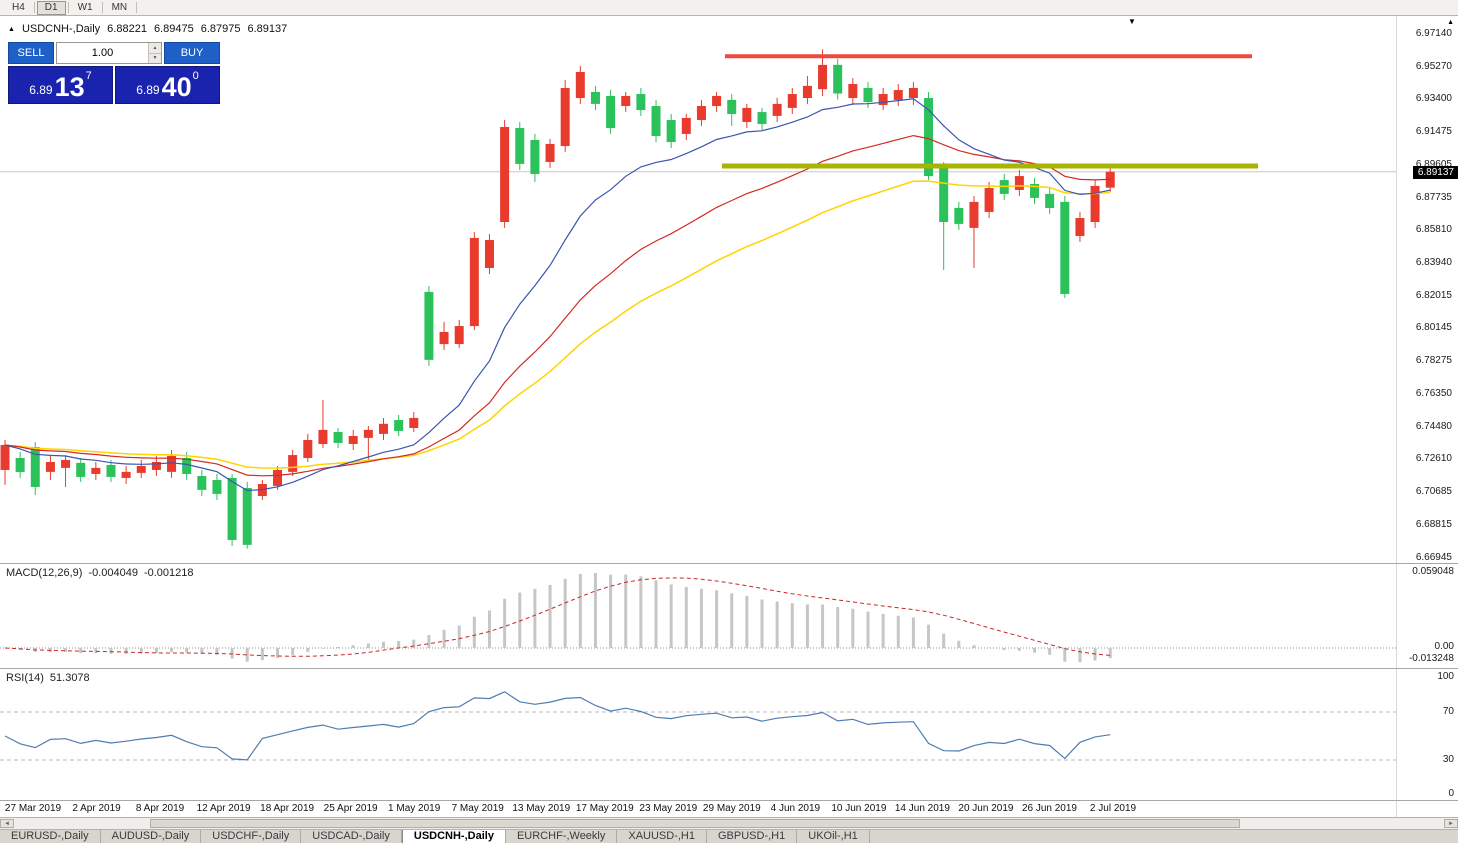  Describe the element at coordinates (192, 53) in the screenshot. I see `buy-button: BUY` at that location.